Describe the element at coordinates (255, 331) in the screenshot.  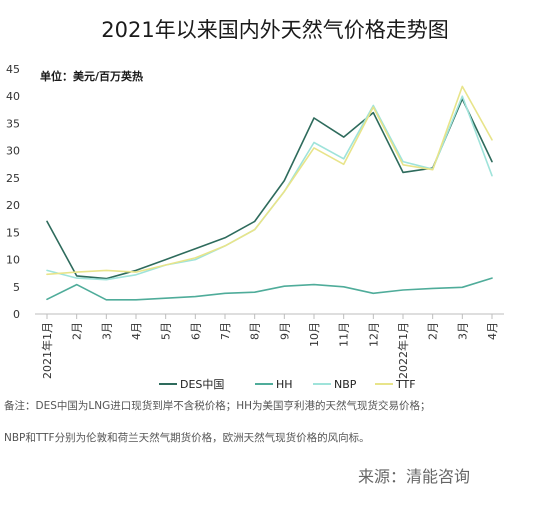
I see `x-tick-label: 8月` at that location.